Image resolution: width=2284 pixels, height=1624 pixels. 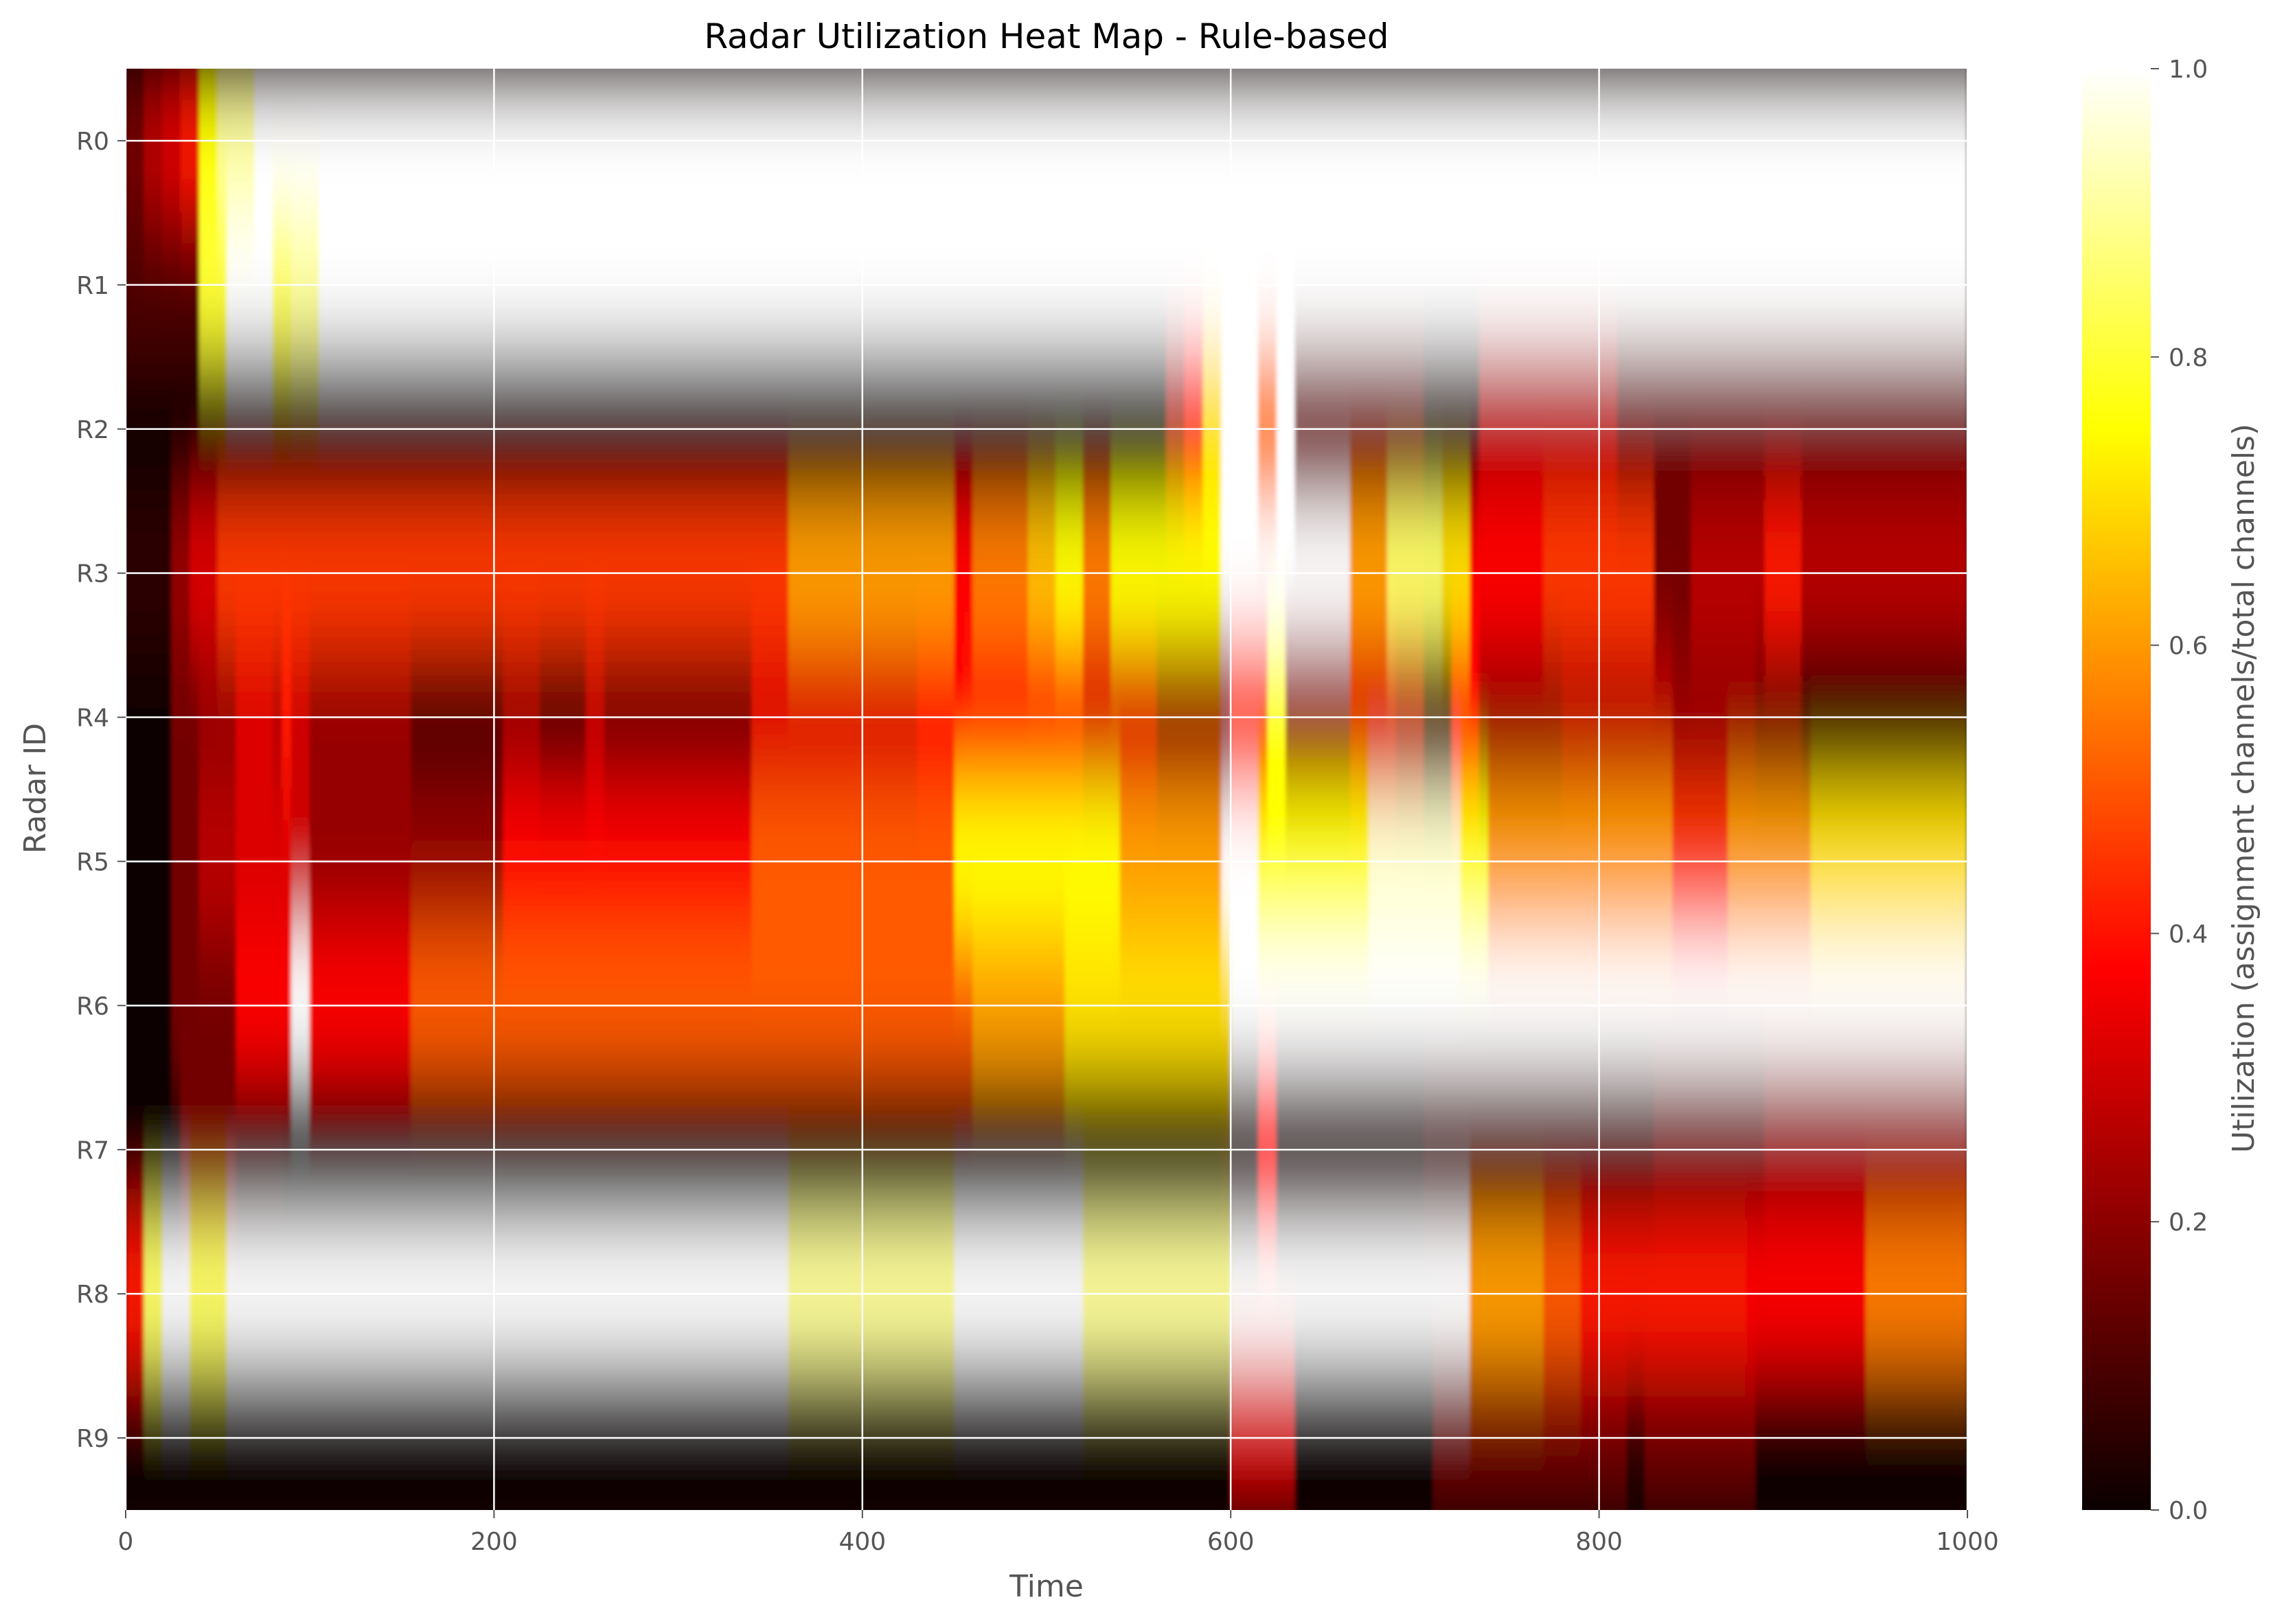 What do you see at coordinates (1046, 36) in the screenshot?
I see `chart-title: Radar Utilization Heat Map - Rule-based` at bounding box center [1046, 36].